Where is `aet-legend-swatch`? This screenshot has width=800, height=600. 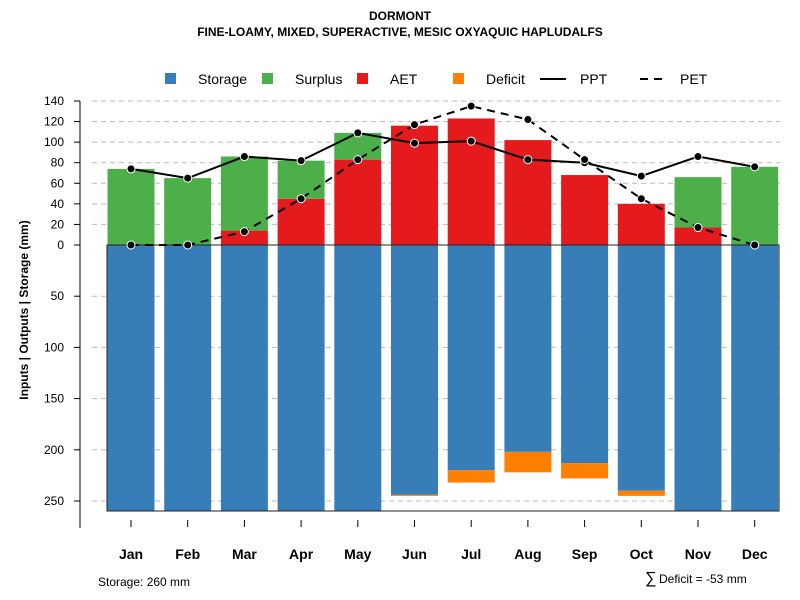
aet-legend-swatch is located at coordinates (362, 78).